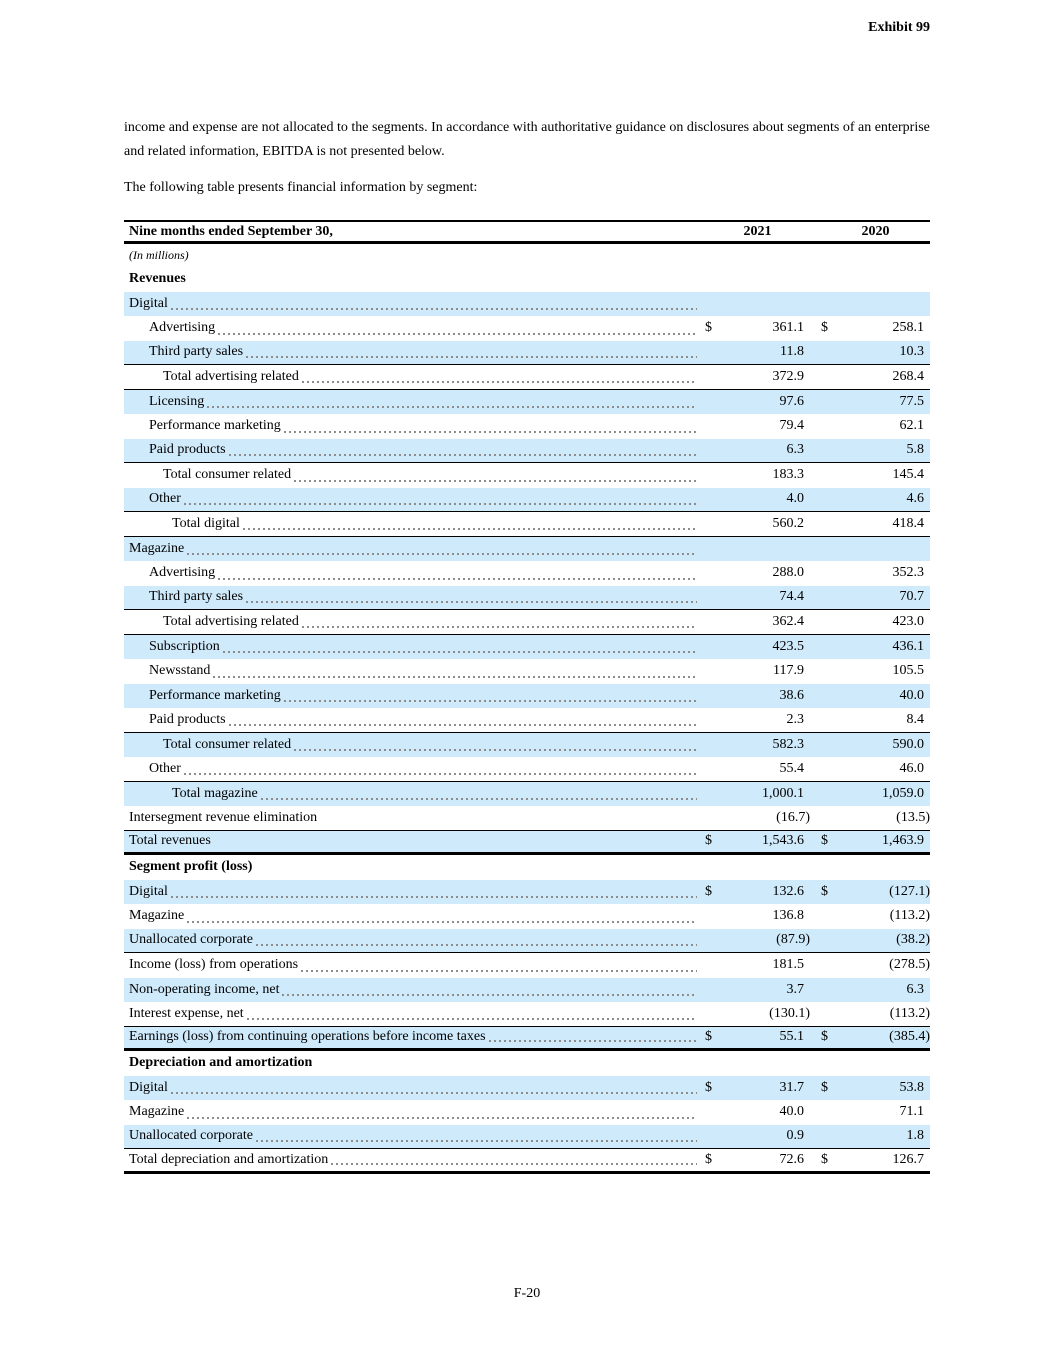  What do you see at coordinates (899, 27) in the screenshot?
I see `exhibit-label: Exhibit 99` at bounding box center [899, 27].